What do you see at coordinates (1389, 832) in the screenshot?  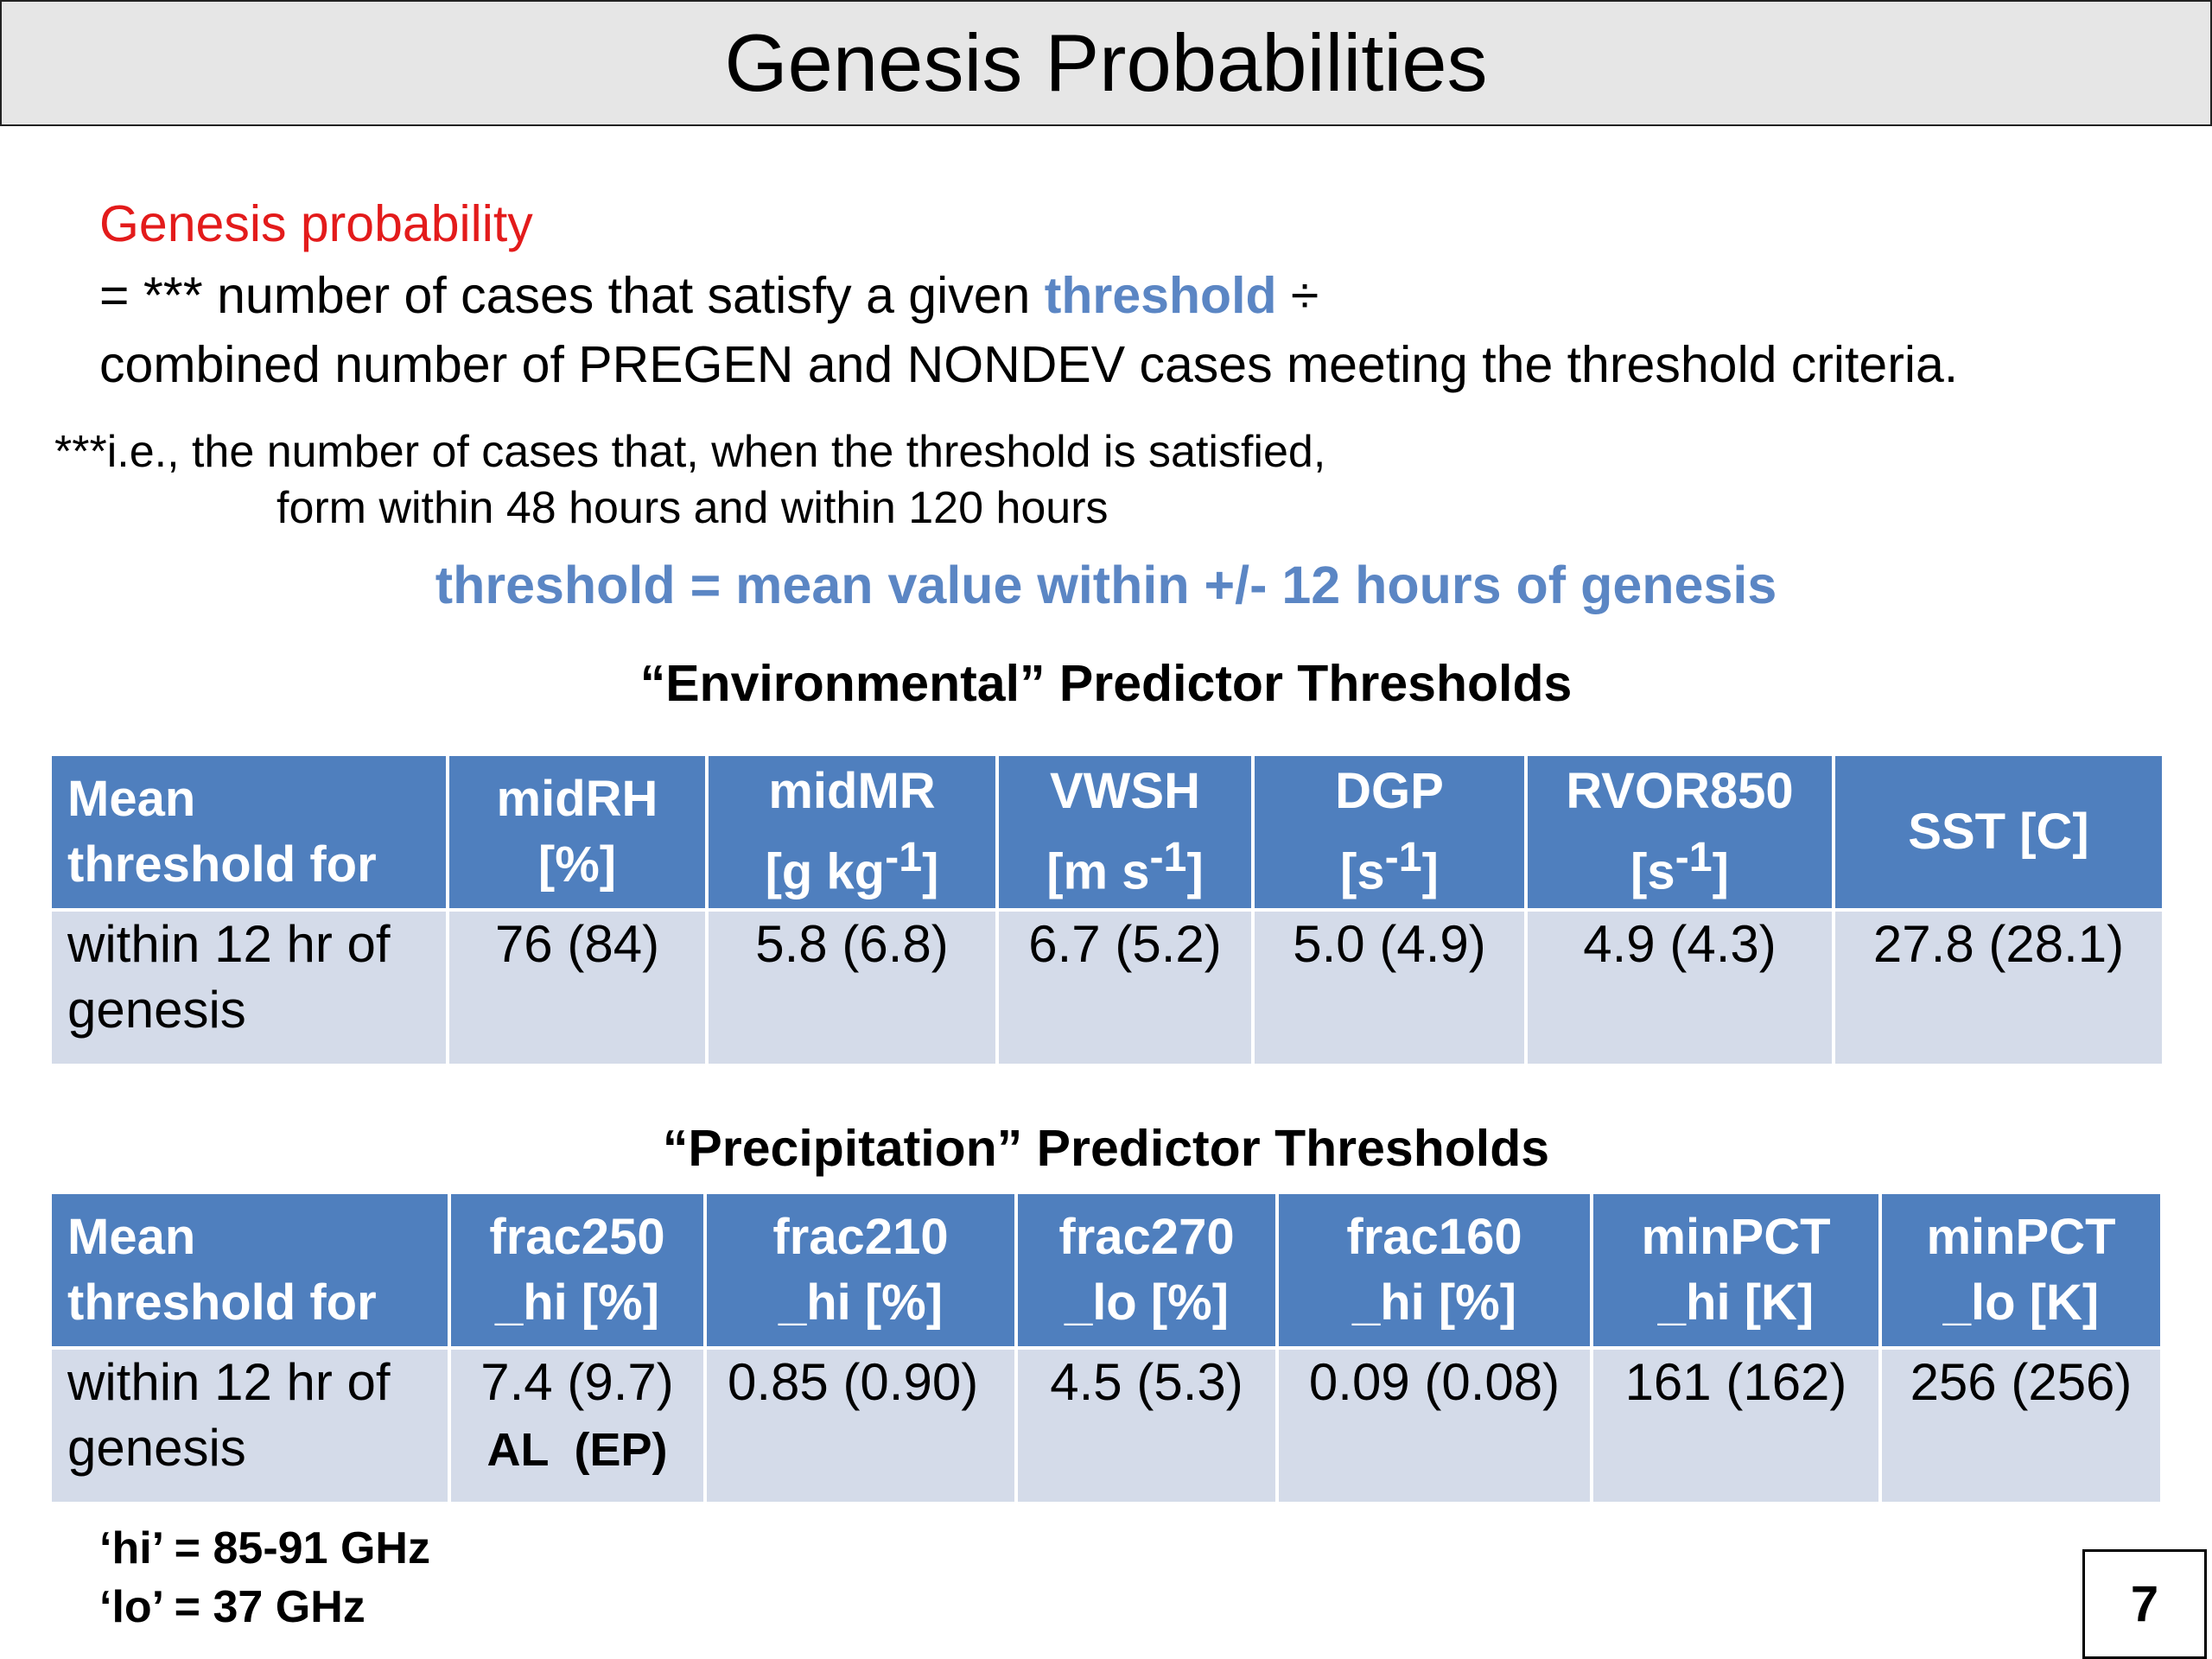 I see `header-DGP: DGP [s-1]` at bounding box center [1389, 832].